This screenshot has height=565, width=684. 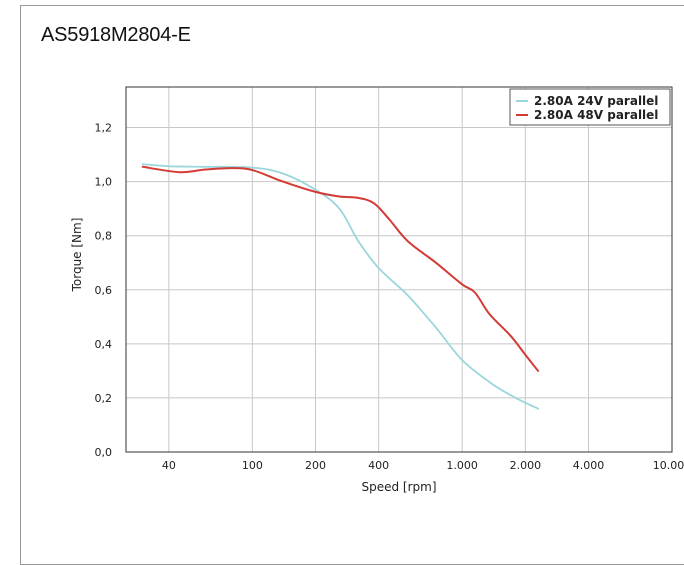 I want to click on x-tick-label: 200, so click(x=315, y=465).